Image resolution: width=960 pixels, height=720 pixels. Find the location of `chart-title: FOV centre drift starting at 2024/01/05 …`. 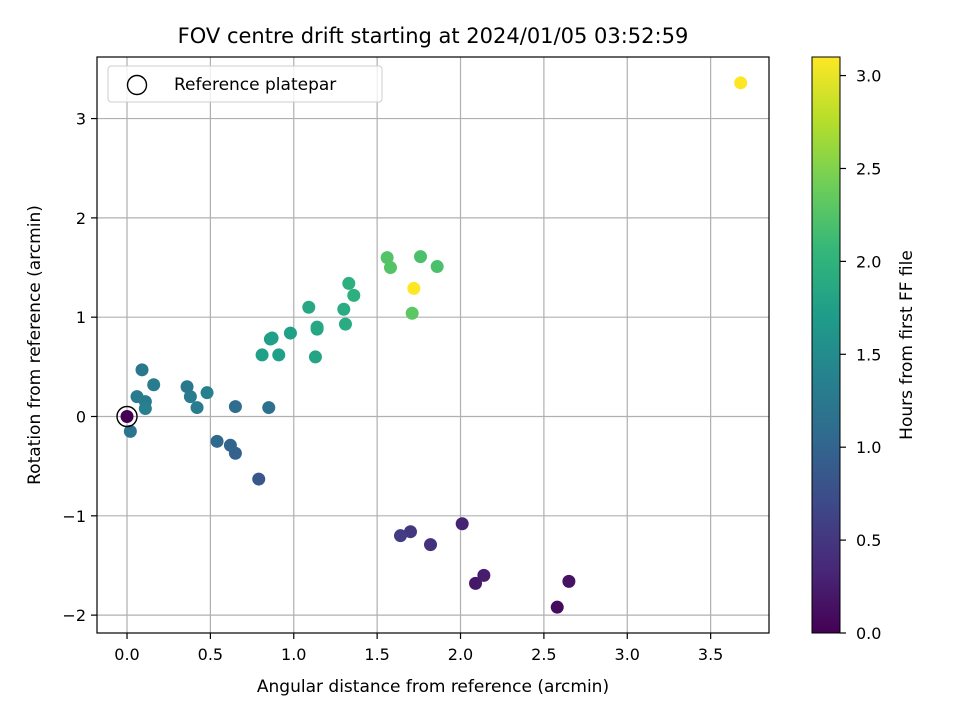

chart-title: FOV centre drift starting at 2024/01/05 … is located at coordinates (433, 36).